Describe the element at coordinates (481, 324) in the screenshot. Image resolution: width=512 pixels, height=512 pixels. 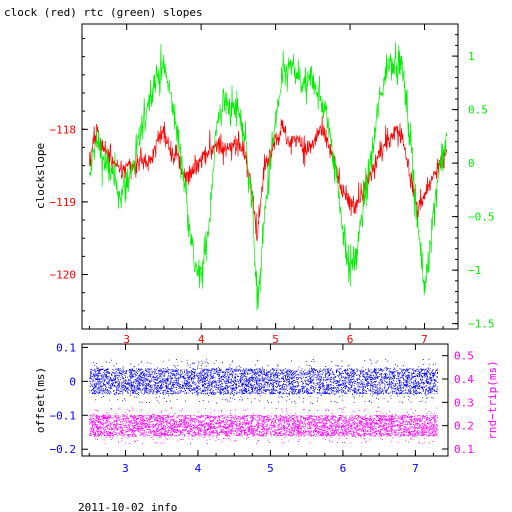
I see `top-y2tick-label: −1.5` at that location.